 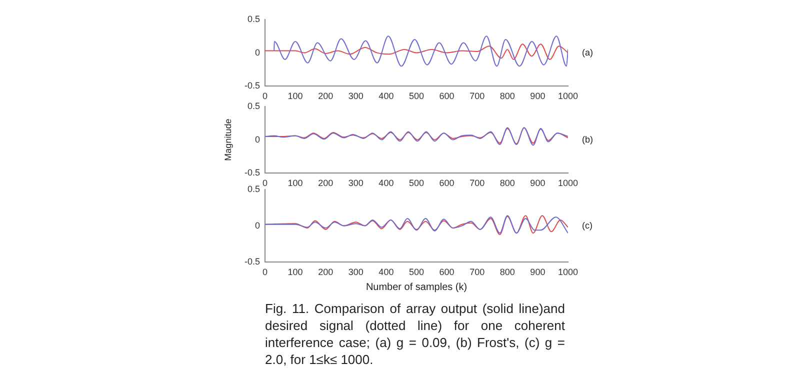 What do you see at coordinates (587, 225) in the screenshot?
I see `text: (c)` at bounding box center [587, 225].